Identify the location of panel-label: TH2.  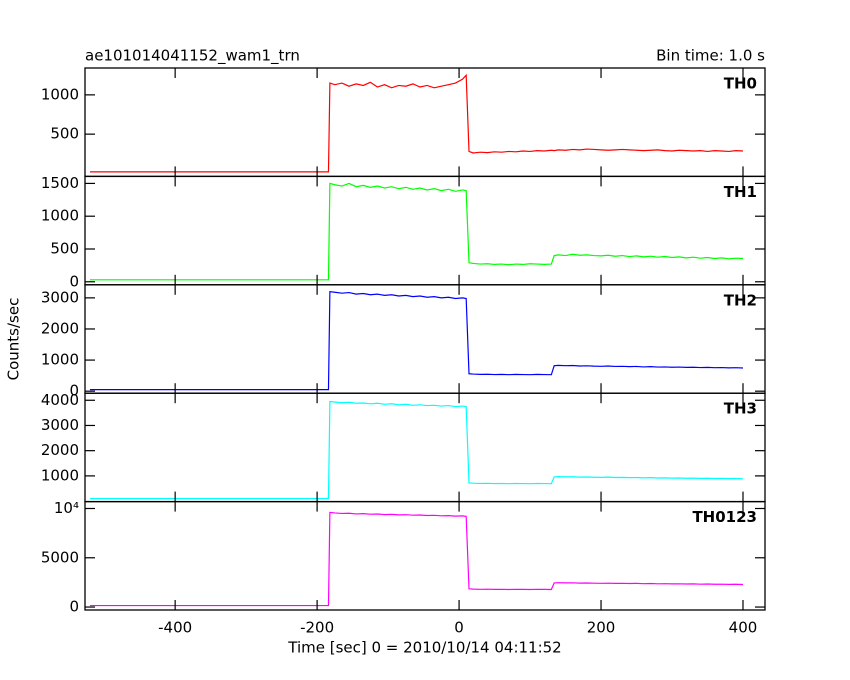
(740, 300).